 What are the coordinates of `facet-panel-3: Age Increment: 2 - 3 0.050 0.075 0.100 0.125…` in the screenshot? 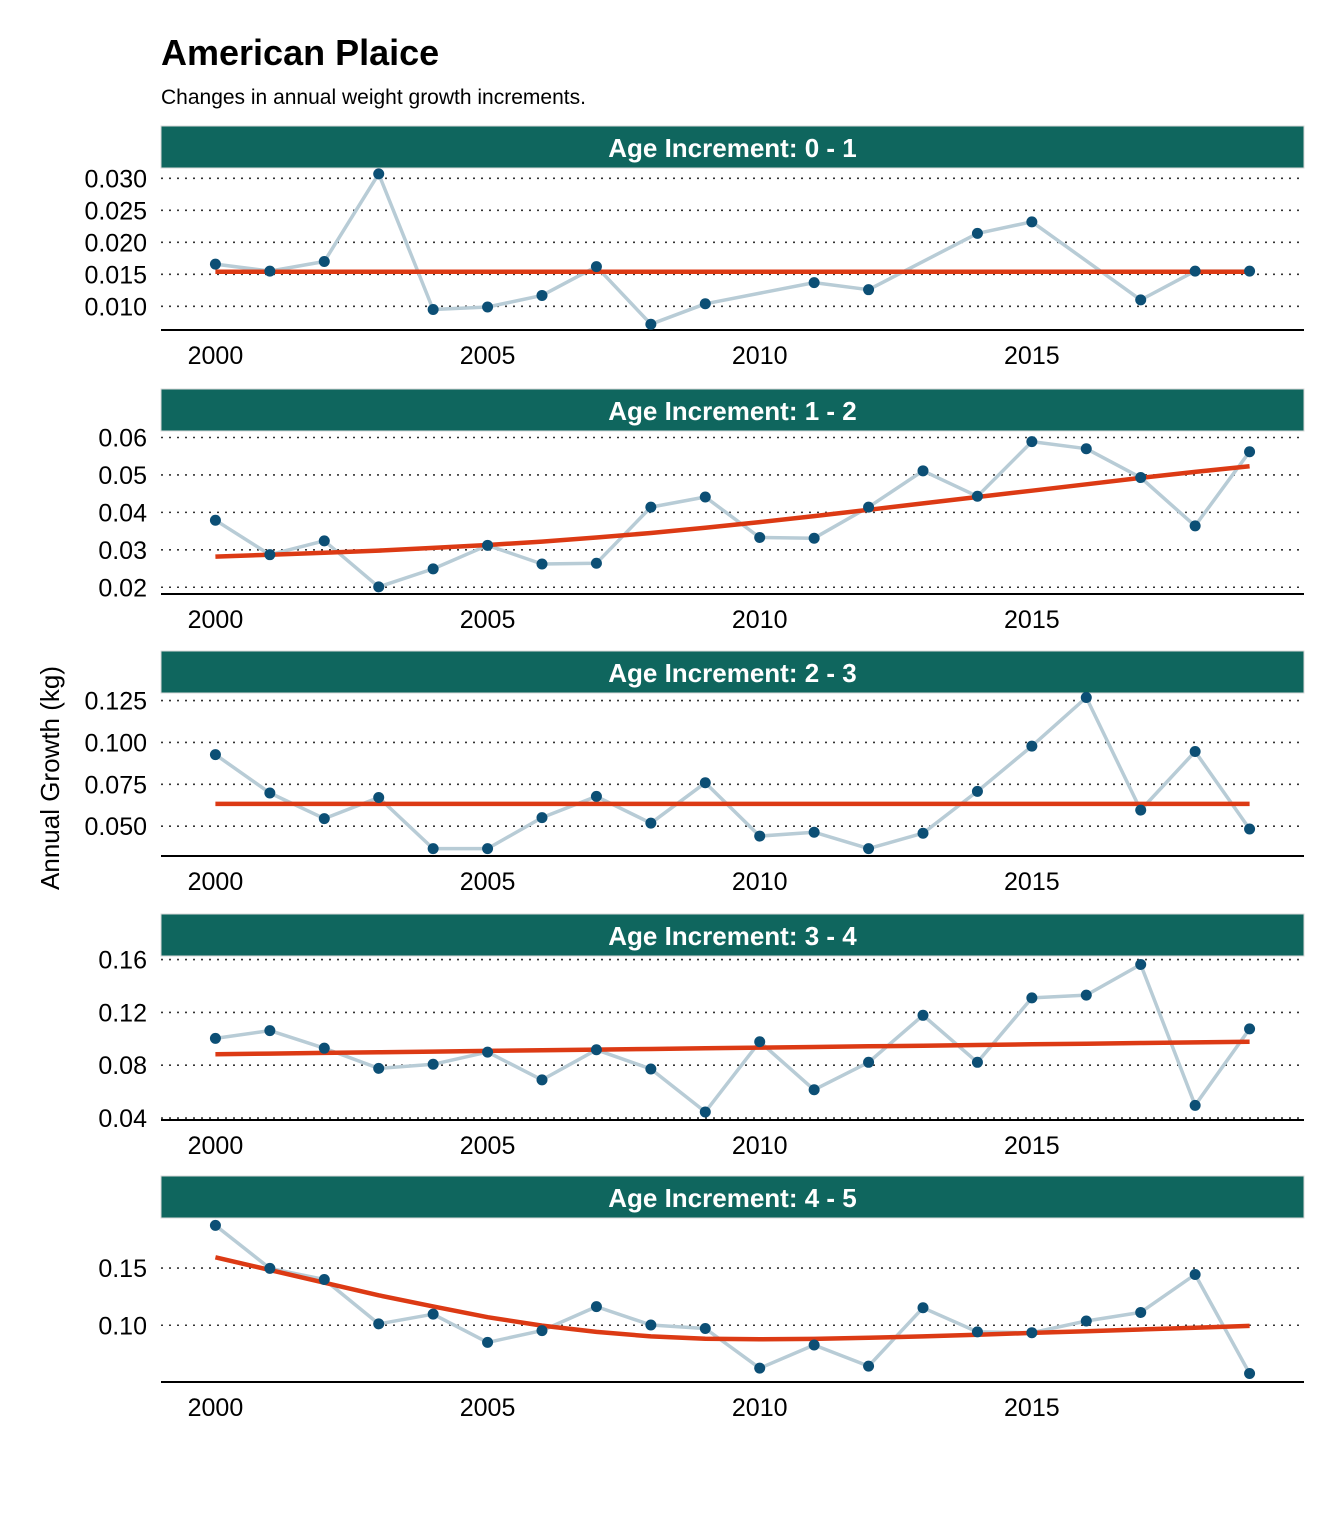 It's located at (694, 773).